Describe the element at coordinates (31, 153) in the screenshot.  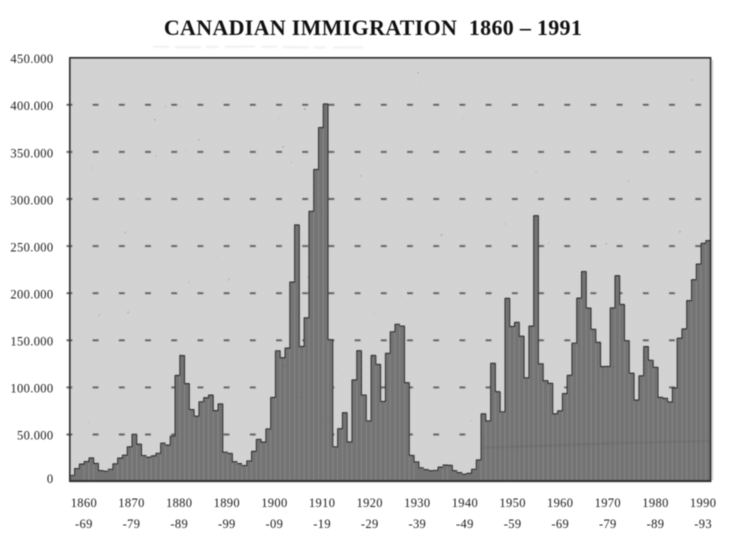
I see `svg-text: 350.000` at that location.